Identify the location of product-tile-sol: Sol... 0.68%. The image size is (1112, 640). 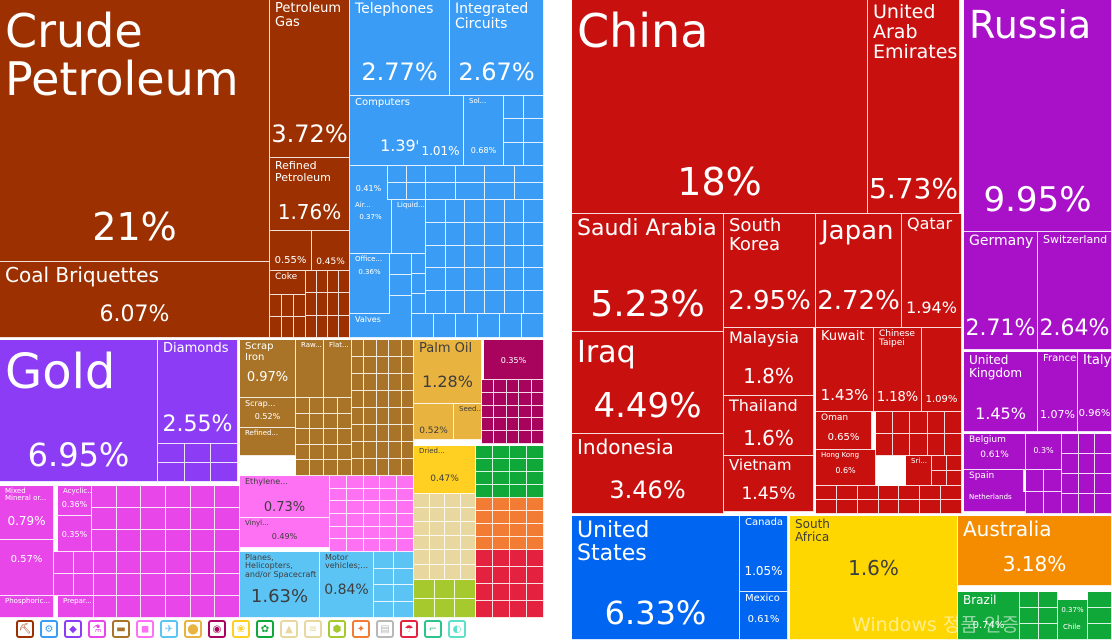
(484, 131).